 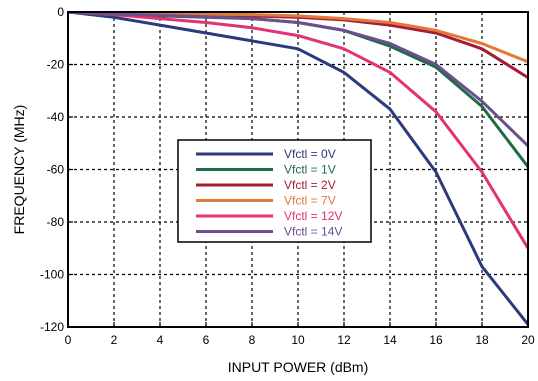 I want to click on legend-label: Vfctl = 12V, so click(x=313, y=216).